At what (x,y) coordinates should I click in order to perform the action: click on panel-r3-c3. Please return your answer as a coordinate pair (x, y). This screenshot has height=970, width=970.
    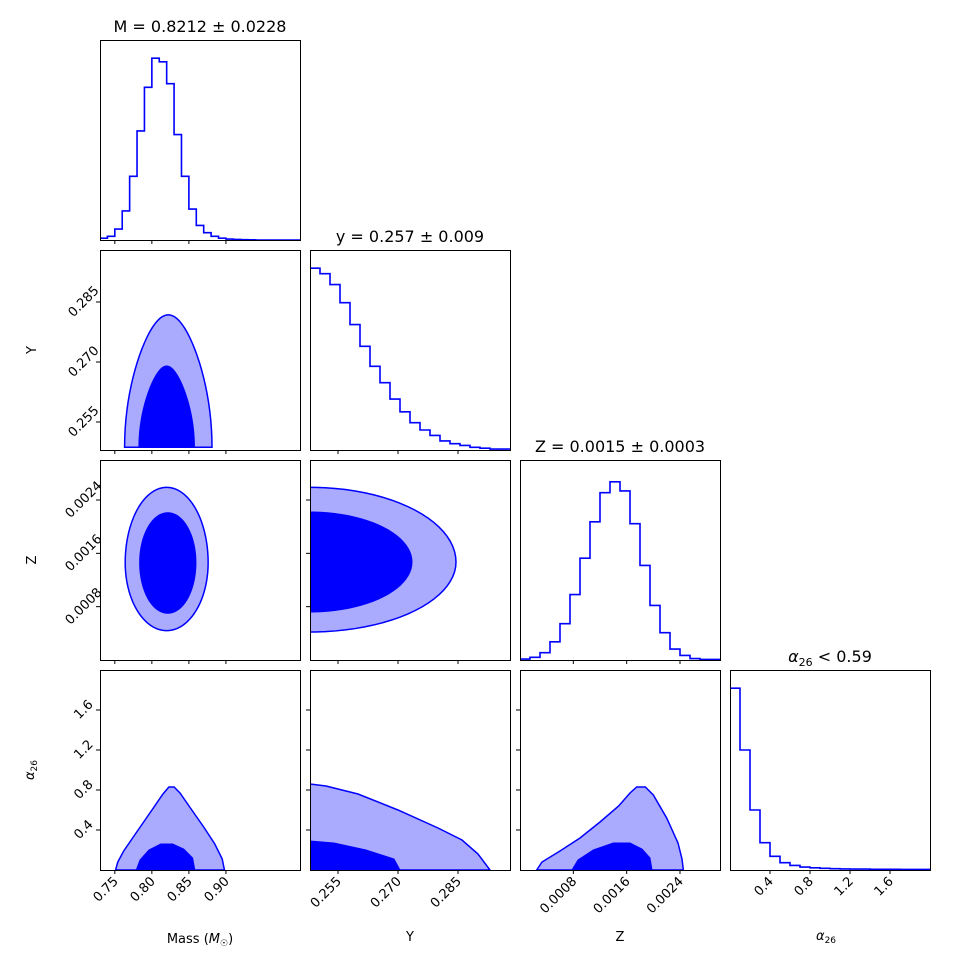
    Looking at the image, I should click on (830, 772).